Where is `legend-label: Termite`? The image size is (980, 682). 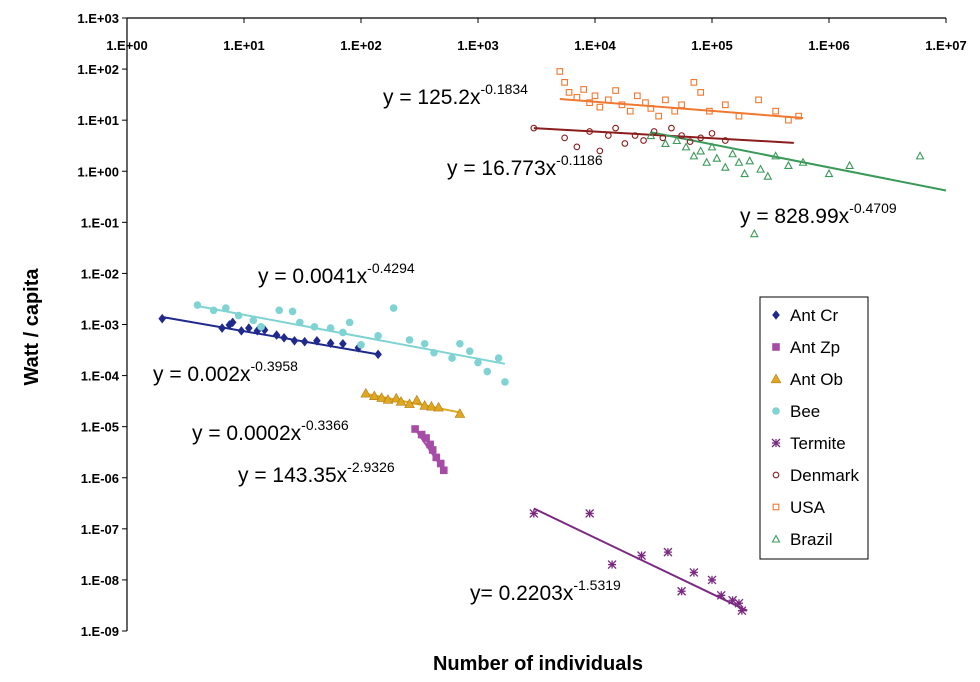 legend-label: Termite is located at coordinates (818, 443).